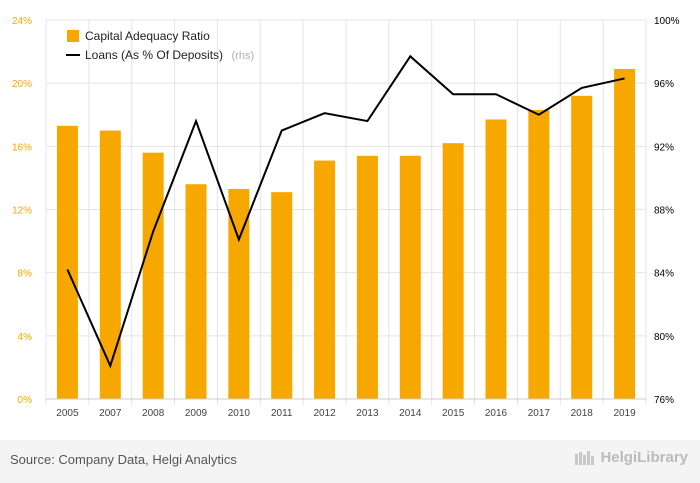 The height and width of the screenshot is (483, 700). I want to click on x-tick-label: 2008, so click(153, 413).